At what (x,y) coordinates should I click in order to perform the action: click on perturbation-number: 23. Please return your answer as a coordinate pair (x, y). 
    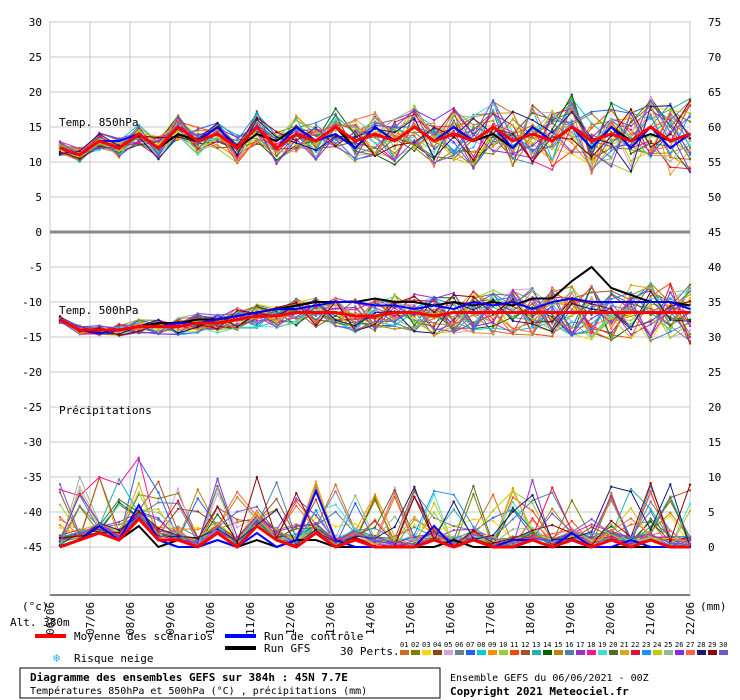
    Looking at the image, I should click on (646, 645).